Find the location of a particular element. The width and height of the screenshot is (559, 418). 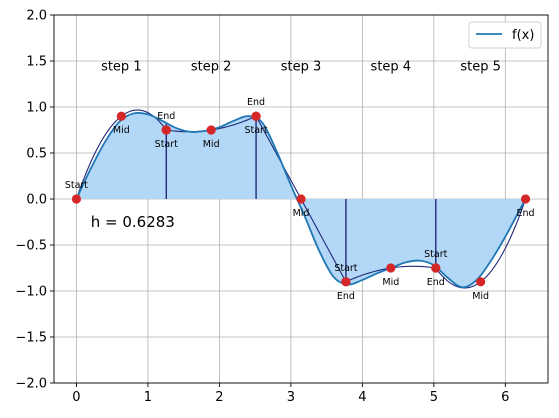

step-label-2: step 2 is located at coordinates (211, 67).